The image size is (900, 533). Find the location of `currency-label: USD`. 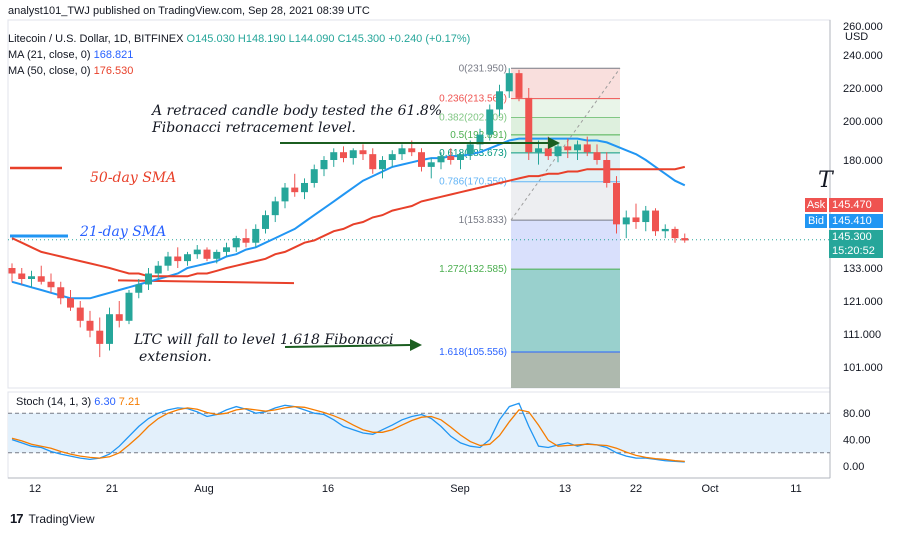

currency-label: USD is located at coordinates (857, 37).